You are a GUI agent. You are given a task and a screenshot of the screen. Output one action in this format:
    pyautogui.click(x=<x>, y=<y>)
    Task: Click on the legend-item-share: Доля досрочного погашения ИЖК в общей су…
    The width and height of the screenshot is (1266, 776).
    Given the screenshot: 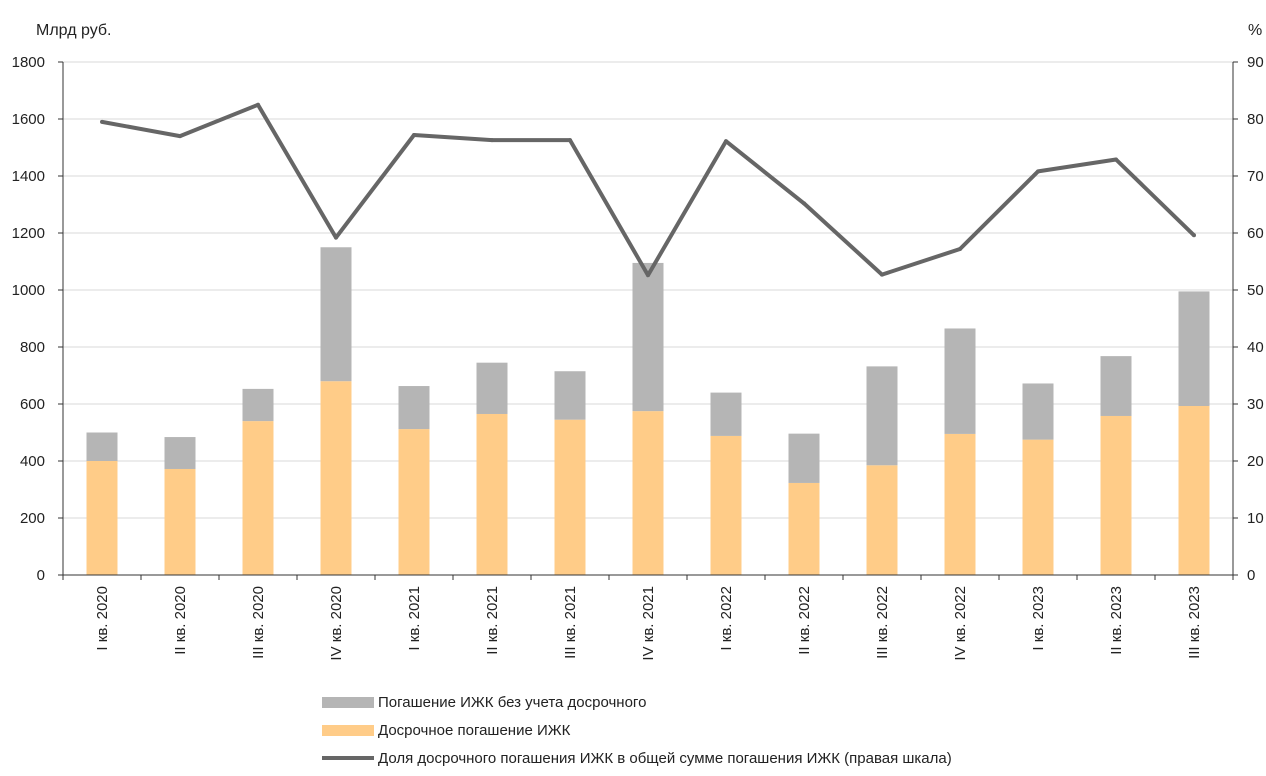 What is the action you would take?
    pyautogui.click(x=637, y=758)
    